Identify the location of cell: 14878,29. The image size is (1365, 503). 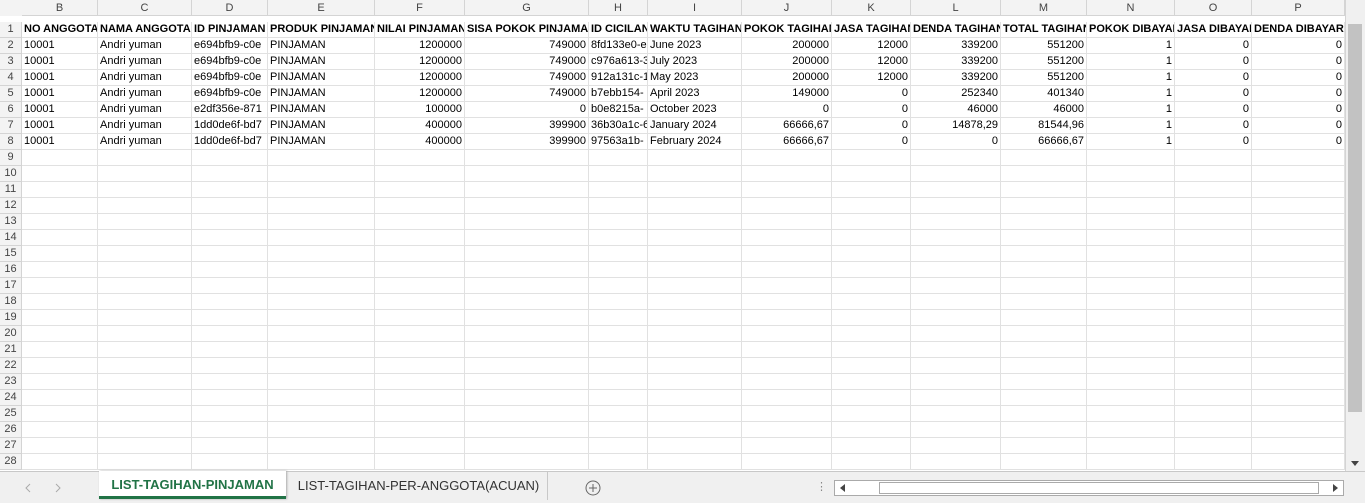
(956, 126).